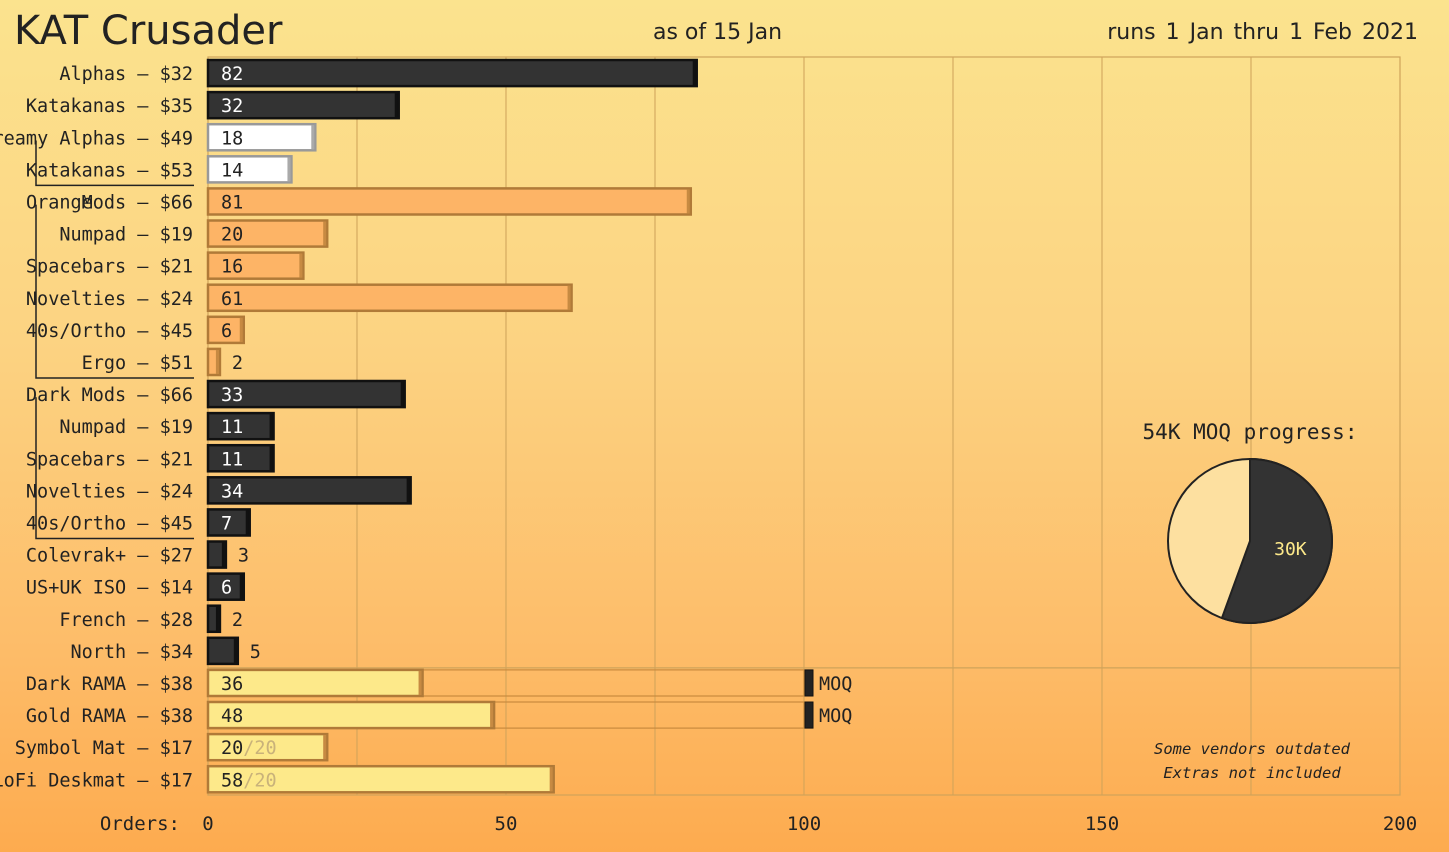  I want to click on category-label: US+UK ISO – $14, so click(109, 588).